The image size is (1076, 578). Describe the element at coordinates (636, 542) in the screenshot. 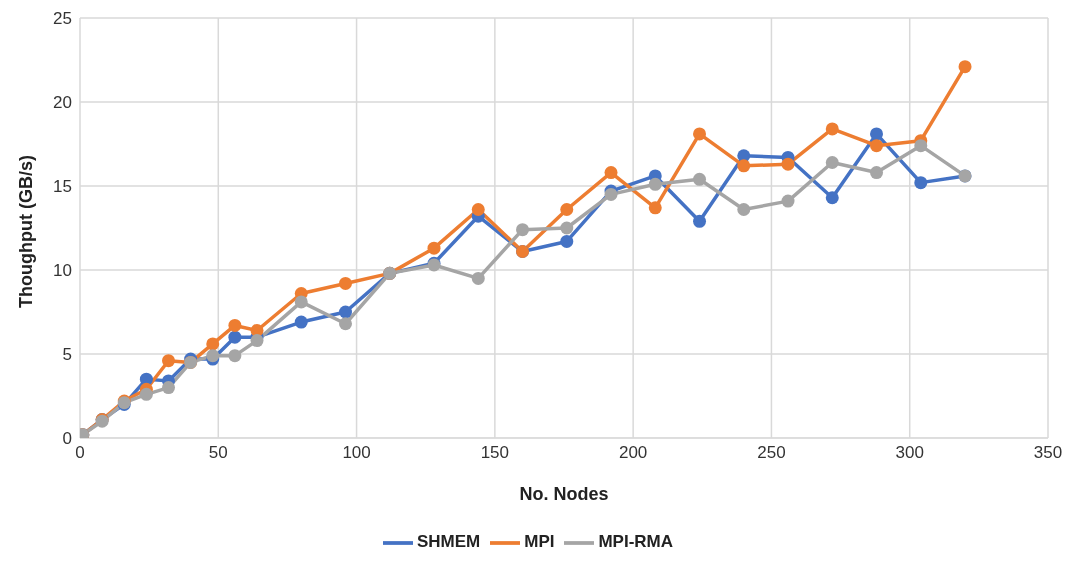

I see `legend-label: MPI-RMA` at that location.